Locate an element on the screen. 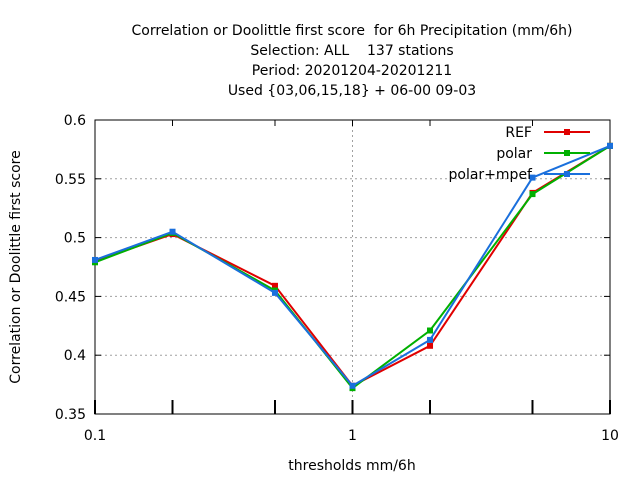 The width and height of the screenshot is (640, 480). y-tick-label: 0.4 is located at coordinates (75, 356).